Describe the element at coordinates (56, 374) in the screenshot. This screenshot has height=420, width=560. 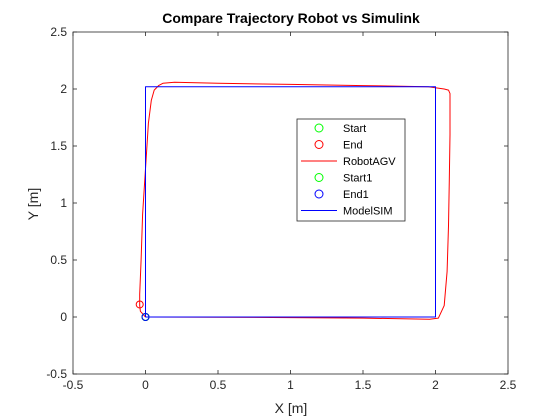
I see `y-tick-label: -0.5` at that location.